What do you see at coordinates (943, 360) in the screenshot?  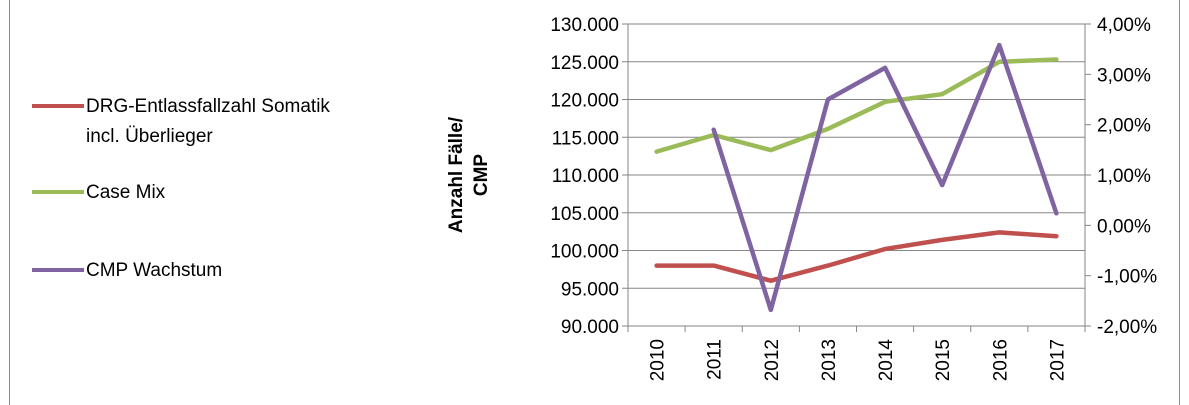 I see `x-tick-label: 2015` at bounding box center [943, 360].